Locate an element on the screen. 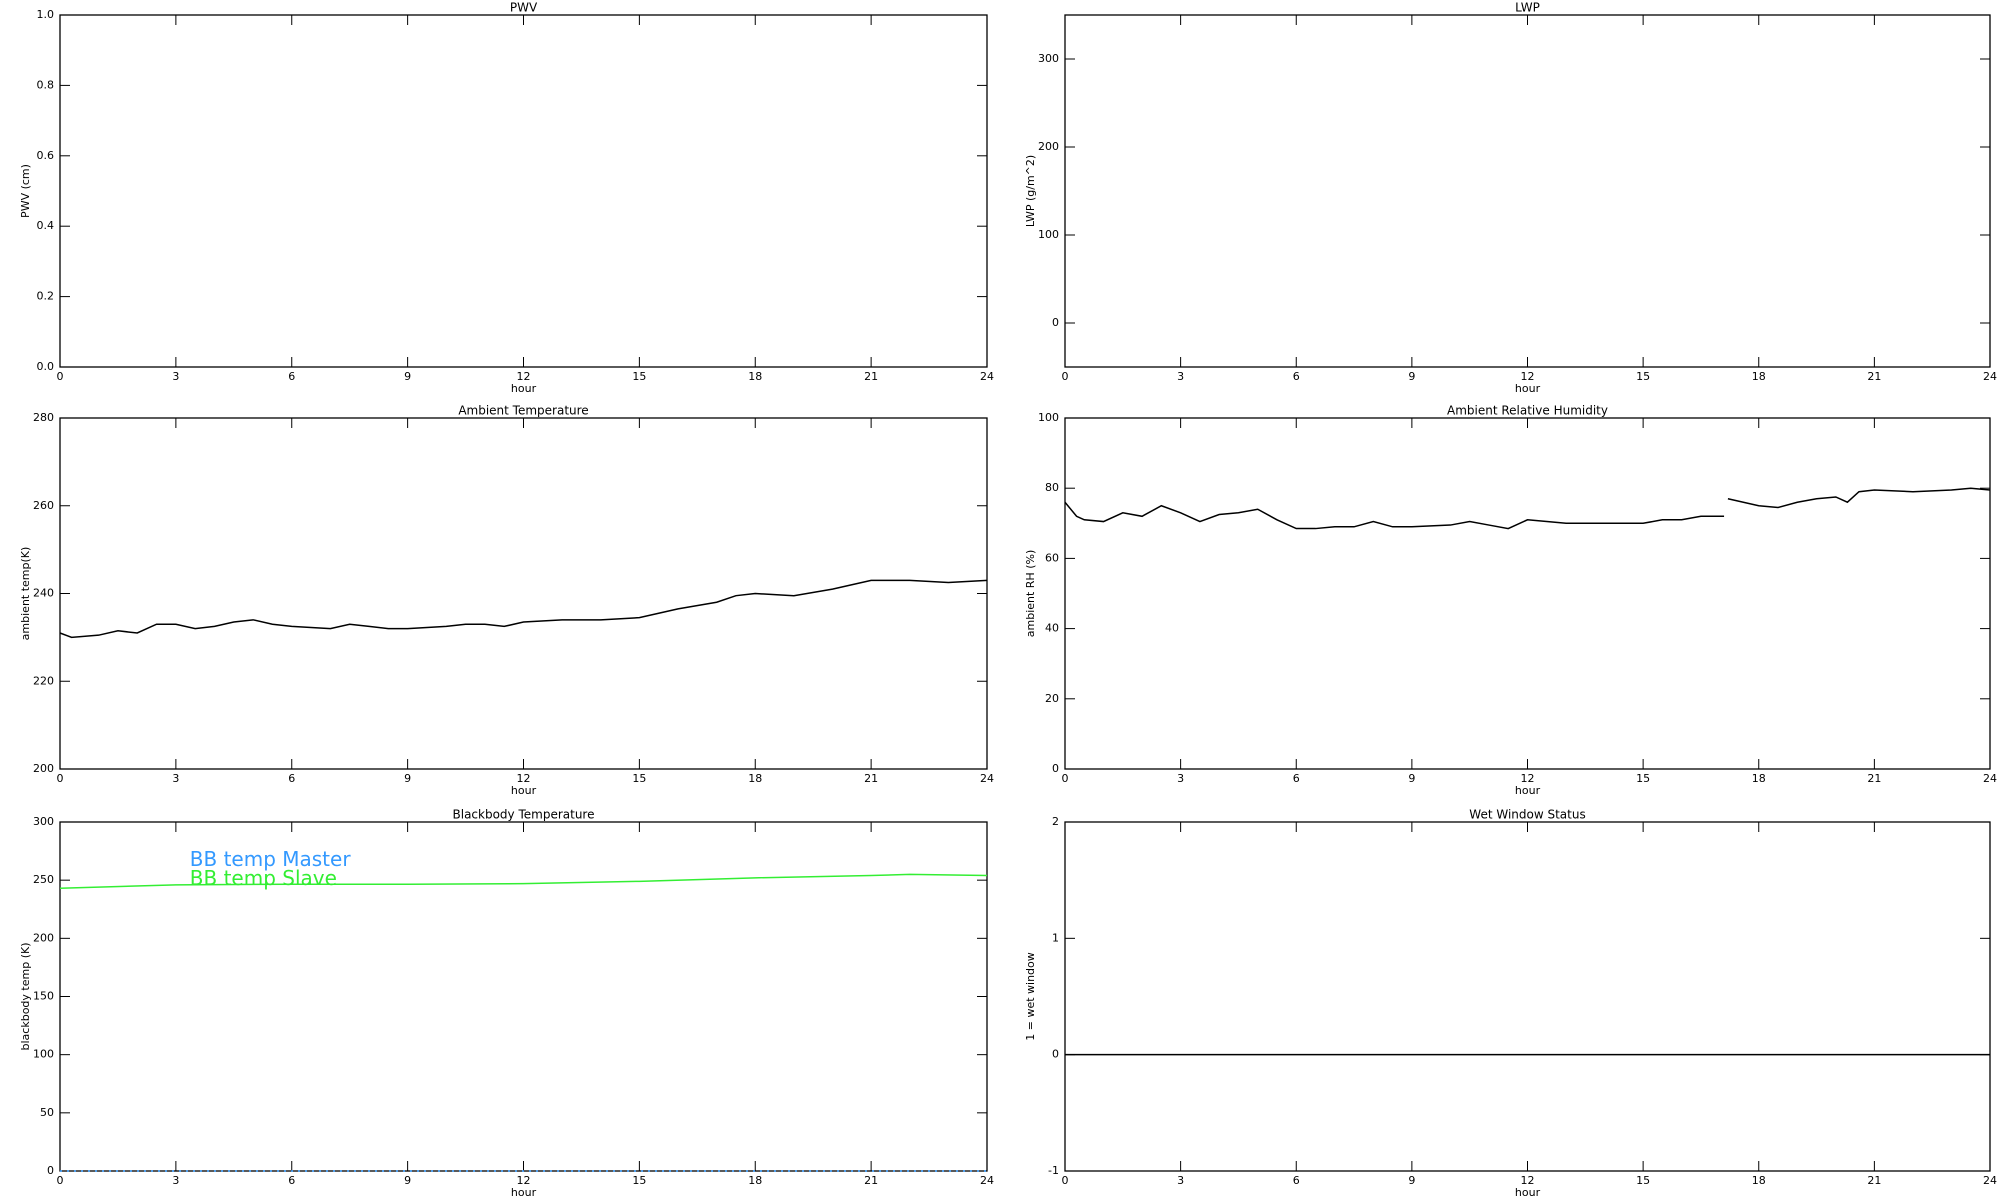  y-tick-label: 80 is located at coordinates (1052, 487).